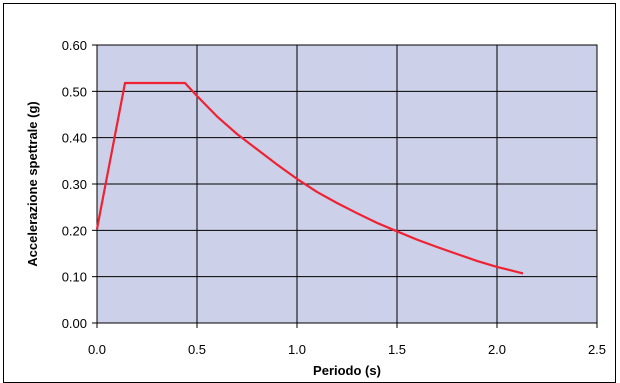 Image resolution: width=620 pixels, height=383 pixels. Describe the element at coordinates (74, 91) in the screenshot. I see `y-tick-label: 0.50` at that location.